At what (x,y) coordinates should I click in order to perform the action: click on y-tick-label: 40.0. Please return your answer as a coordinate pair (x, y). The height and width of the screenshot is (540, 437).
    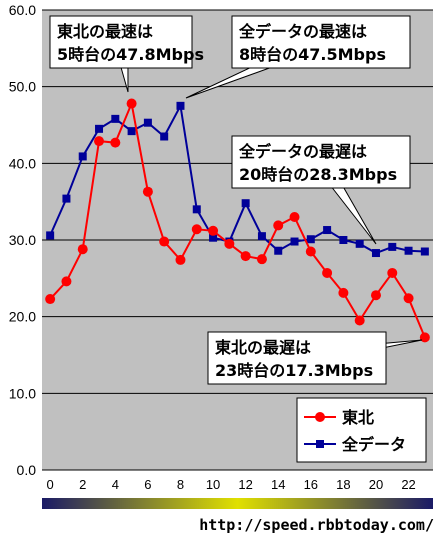
    Looking at the image, I should click on (22, 163).